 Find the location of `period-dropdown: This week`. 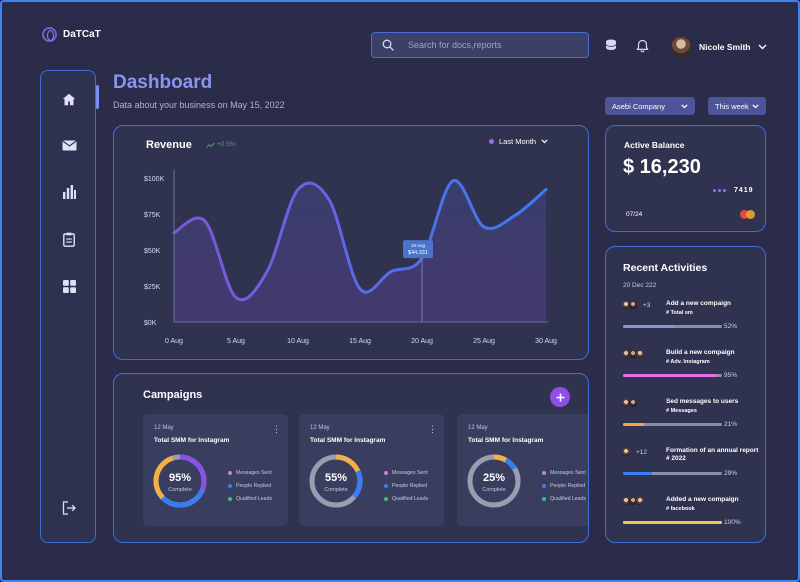

period-dropdown: This week is located at coordinates (737, 106).